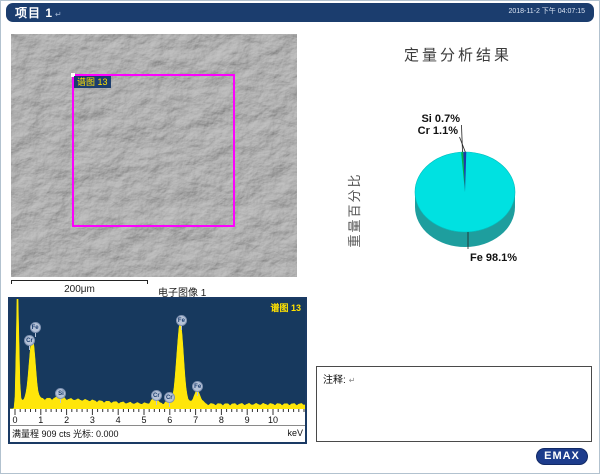 The height and width of the screenshot is (474, 600). I want to click on pie-slice-cr, so click(465, 172).